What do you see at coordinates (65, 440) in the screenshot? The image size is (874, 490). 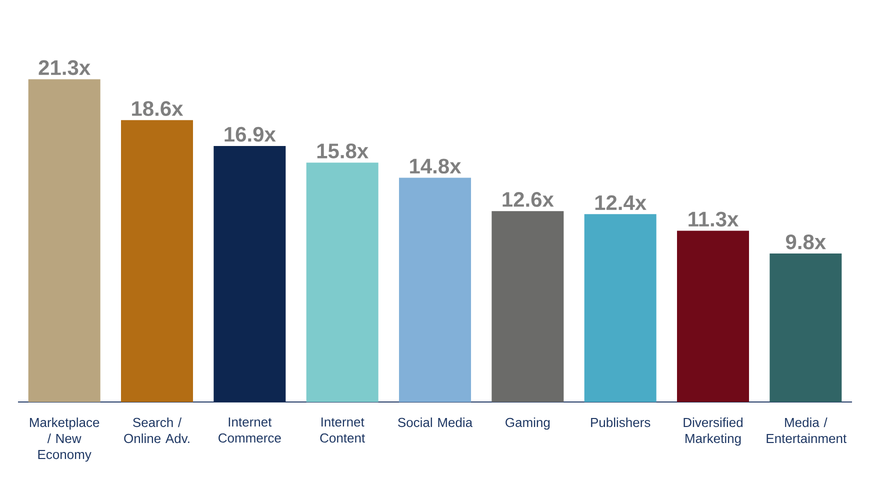 I see `x-tick-label: Marketplace / New Economy` at bounding box center [65, 440].